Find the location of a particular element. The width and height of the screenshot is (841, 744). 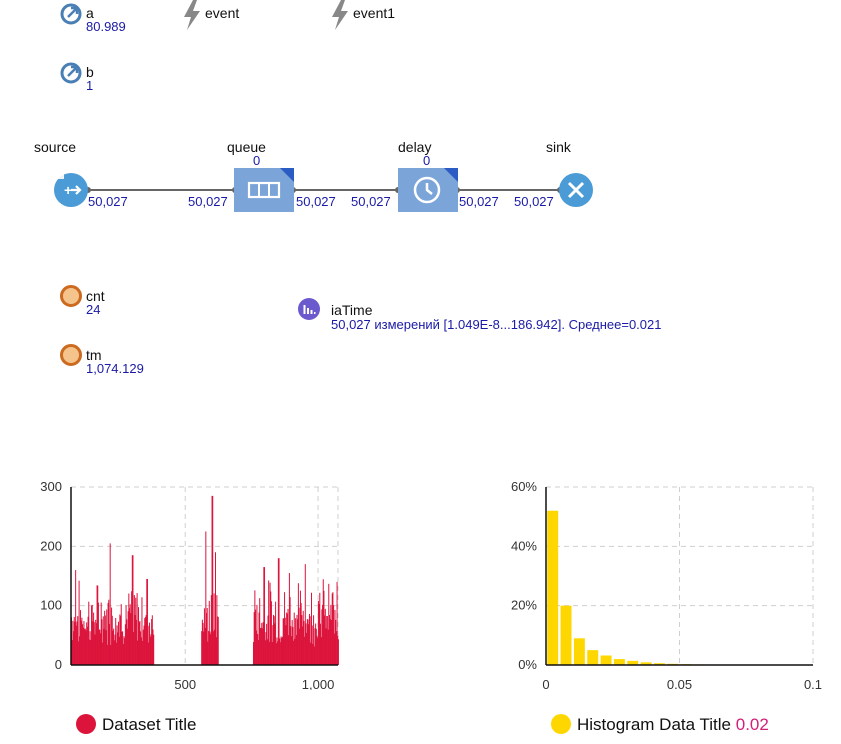

parameter-icon is located at coordinates (71, 73).